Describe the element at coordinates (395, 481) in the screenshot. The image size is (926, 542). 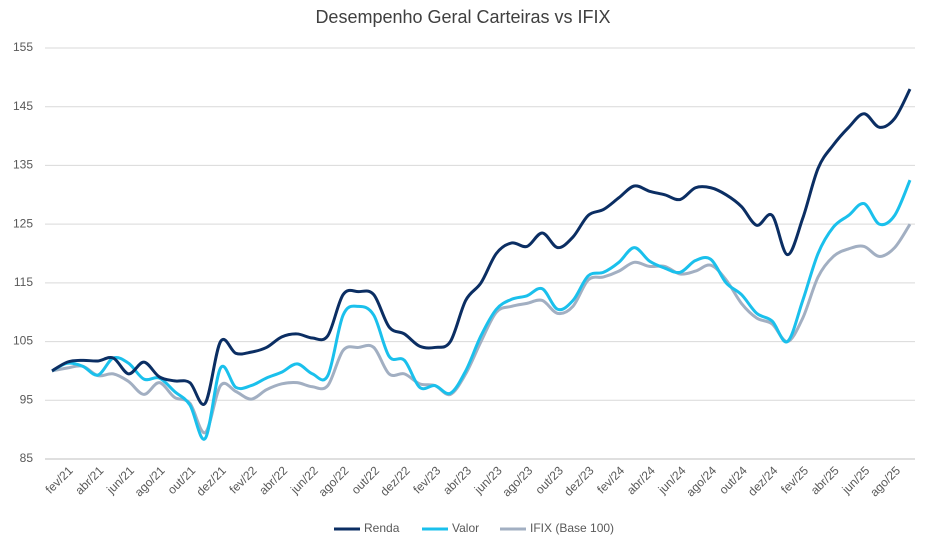
I see `x-tick-label: dez/22` at that location.